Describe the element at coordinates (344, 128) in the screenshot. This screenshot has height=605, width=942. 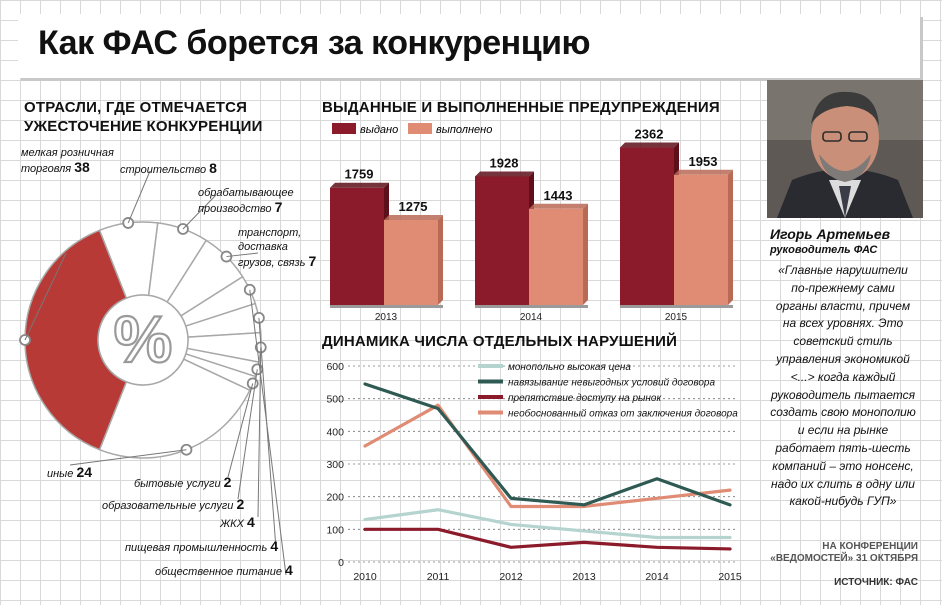
I see `legend-swatch-issued` at that location.